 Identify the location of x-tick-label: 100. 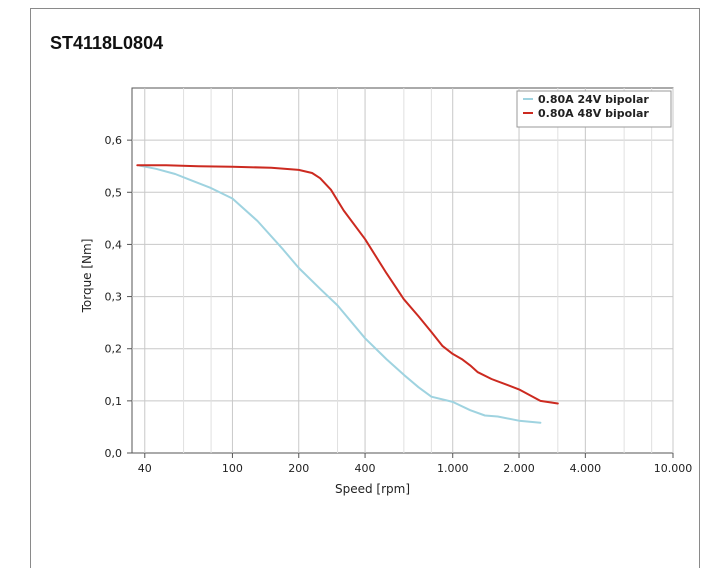
(232, 468).